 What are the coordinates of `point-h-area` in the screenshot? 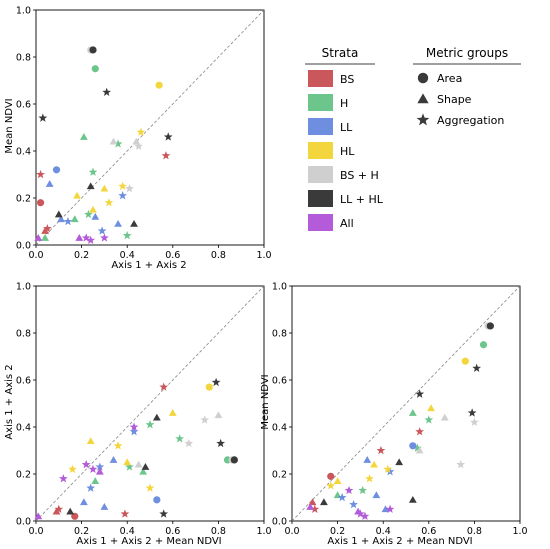 It's located at (95, 69).